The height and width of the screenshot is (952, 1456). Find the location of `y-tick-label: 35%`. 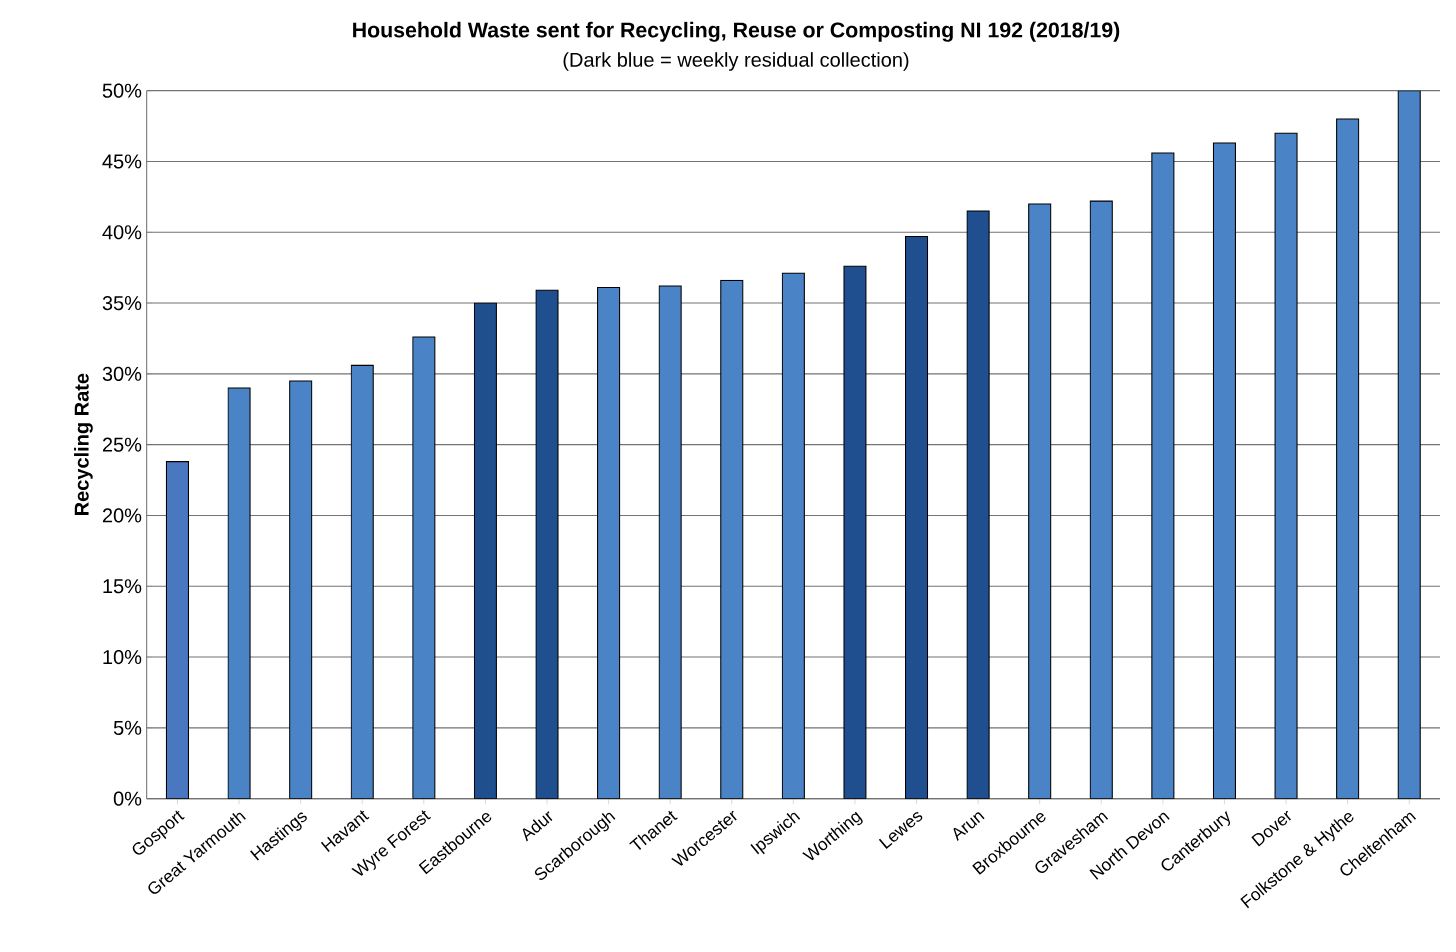

y-tick-label: 35% is located at coordinates (122, 303).